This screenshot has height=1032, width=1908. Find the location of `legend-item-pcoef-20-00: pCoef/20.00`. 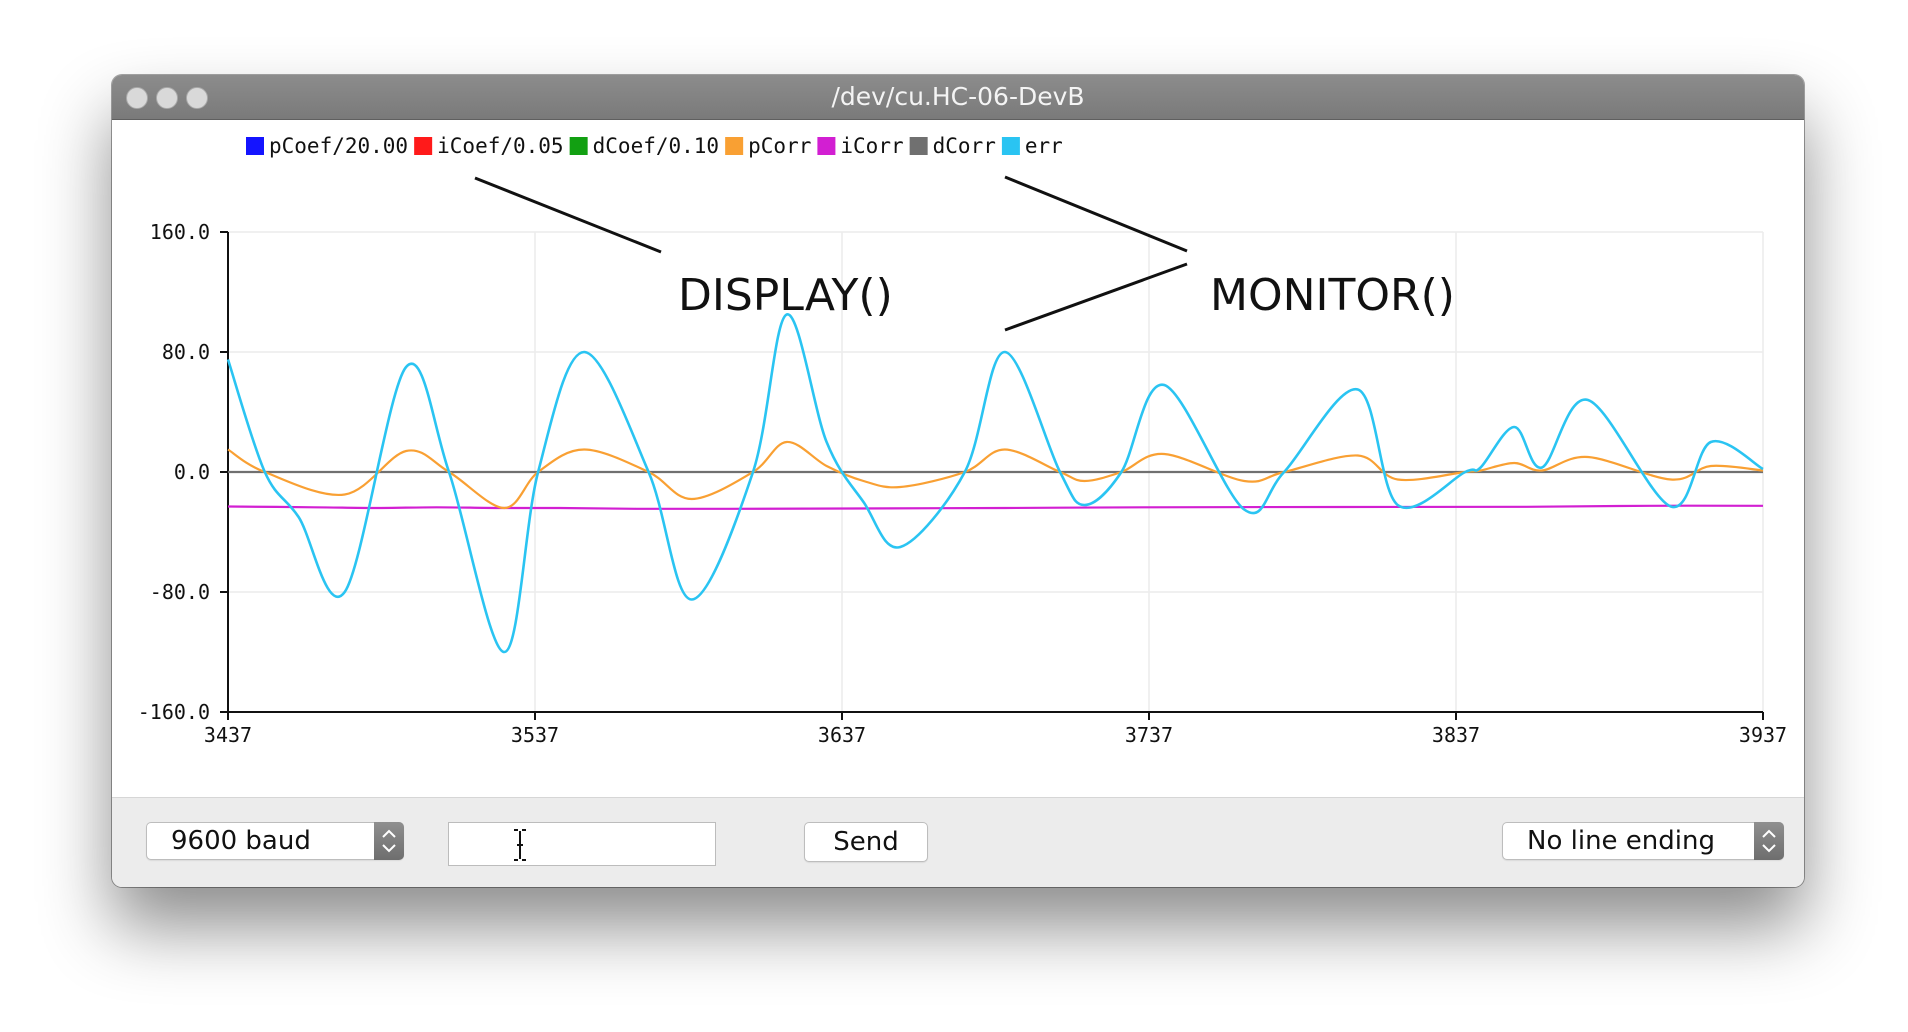

legend-item-pcoef-20-00: pCoef/20.00 is located at coordinates (327, 146).